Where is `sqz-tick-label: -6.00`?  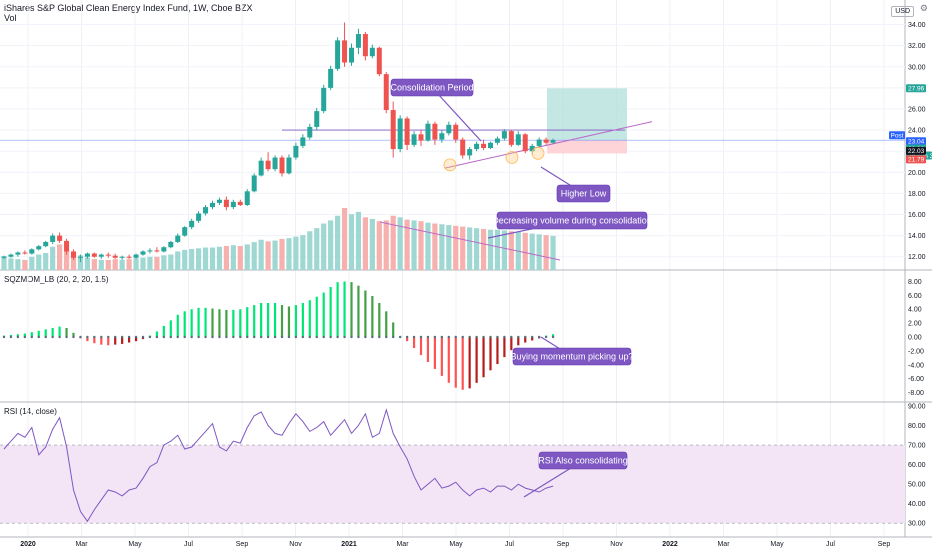
sqz-tick-label: -6.00 is located at coordinates (916, 379).